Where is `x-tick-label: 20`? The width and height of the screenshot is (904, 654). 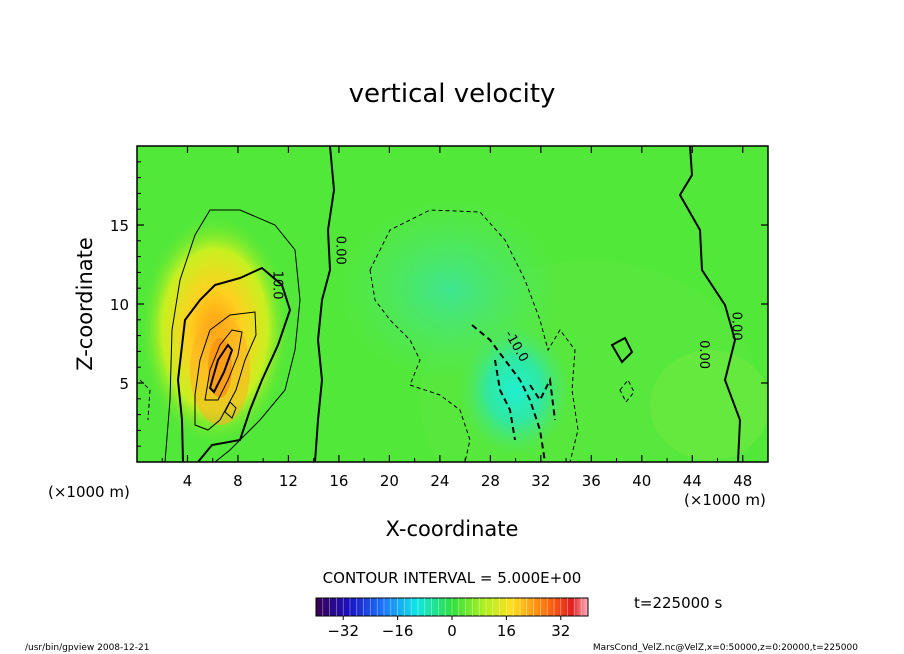 x-tick-label: 20 is located at coordinates (389, 481).